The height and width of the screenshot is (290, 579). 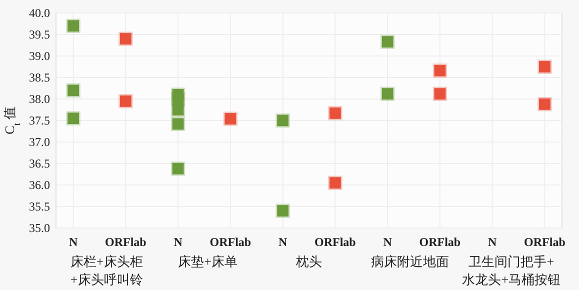 I want to click on y-tick-label: 39.0, so click(x=39, y=56).